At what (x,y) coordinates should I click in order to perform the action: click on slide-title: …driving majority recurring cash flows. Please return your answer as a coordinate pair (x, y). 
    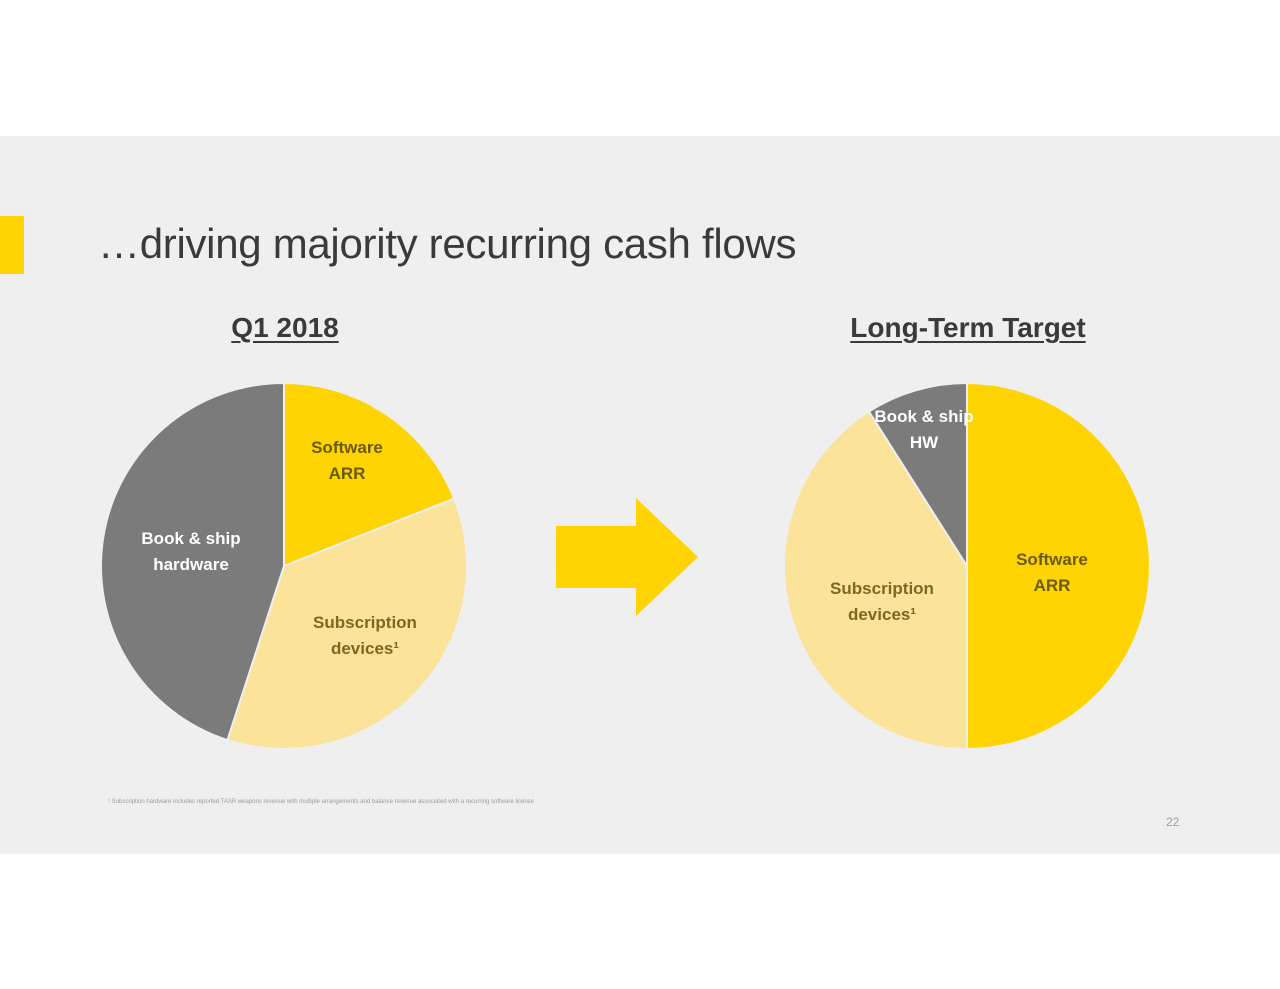
    Looking at the image, I should click on (447, 243).